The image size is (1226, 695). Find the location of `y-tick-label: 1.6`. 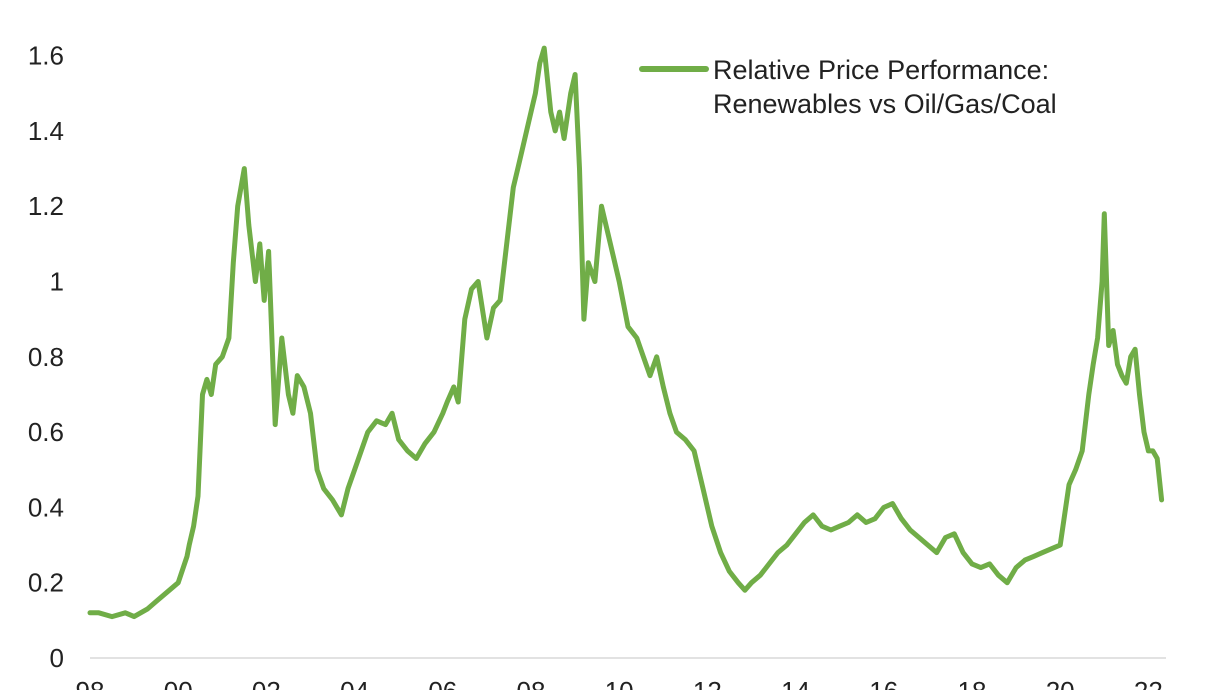

y-tick-label: 1.6 is located at coordinates (46, 56).